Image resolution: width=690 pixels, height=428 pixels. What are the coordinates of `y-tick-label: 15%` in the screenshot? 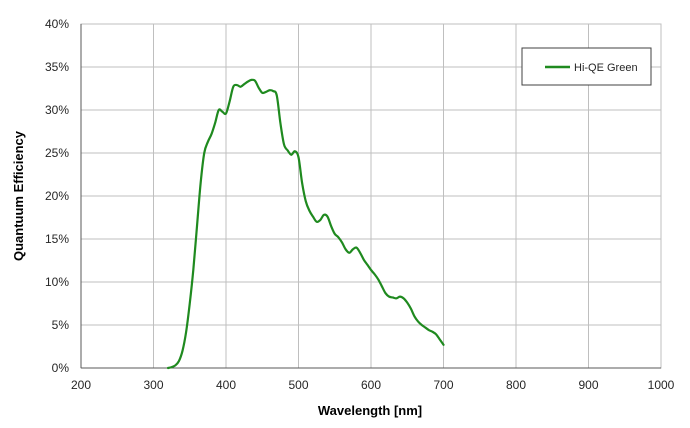 It's located at (57, 239).